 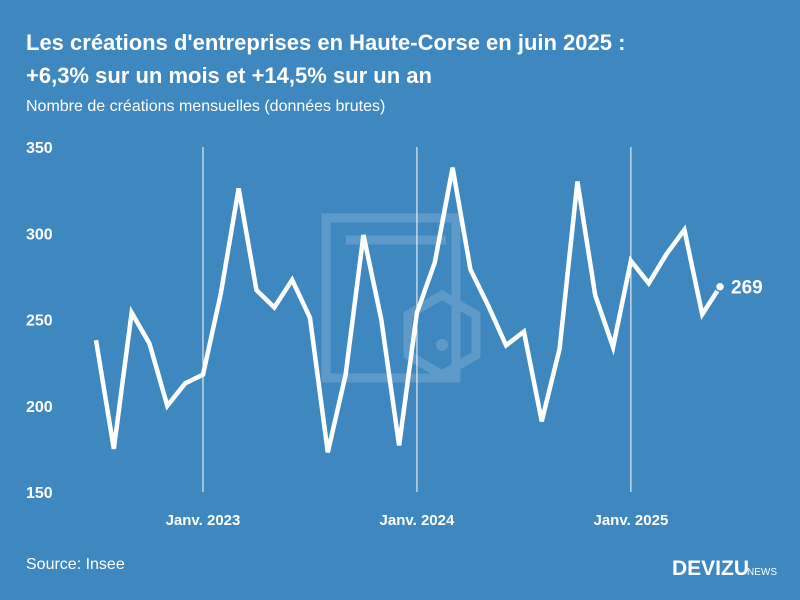 What do you see at coordinates (39, 148) in the screenshot?
I see `y-tick-label: 350` at bounding box center [39, 148].